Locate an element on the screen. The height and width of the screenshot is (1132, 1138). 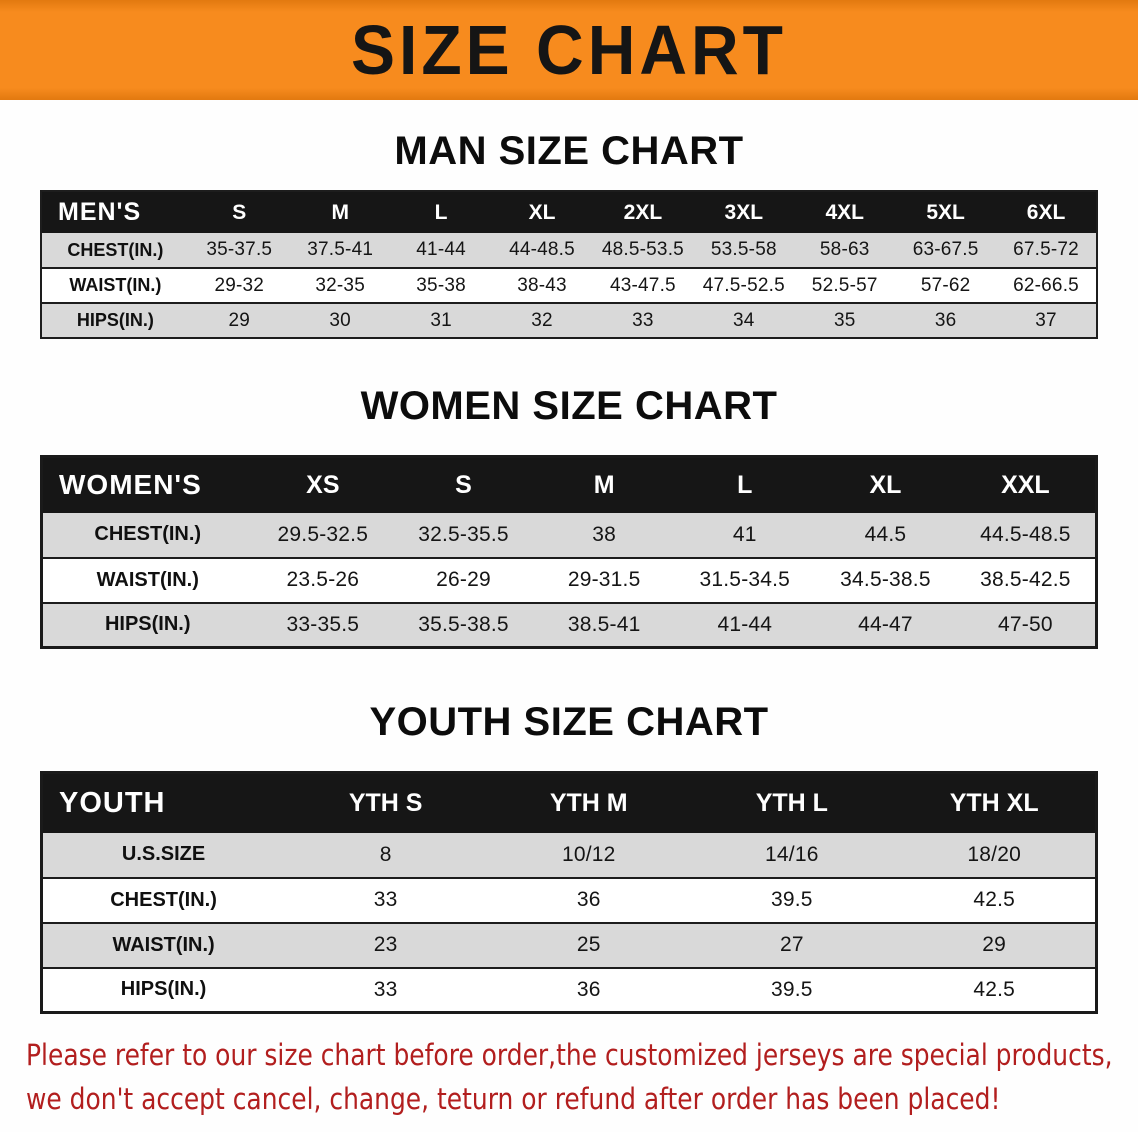
header-row: MEN'S S M L XL 2XL 3XL 4XL 5XL 6XL is located at coordinates (569, 212).